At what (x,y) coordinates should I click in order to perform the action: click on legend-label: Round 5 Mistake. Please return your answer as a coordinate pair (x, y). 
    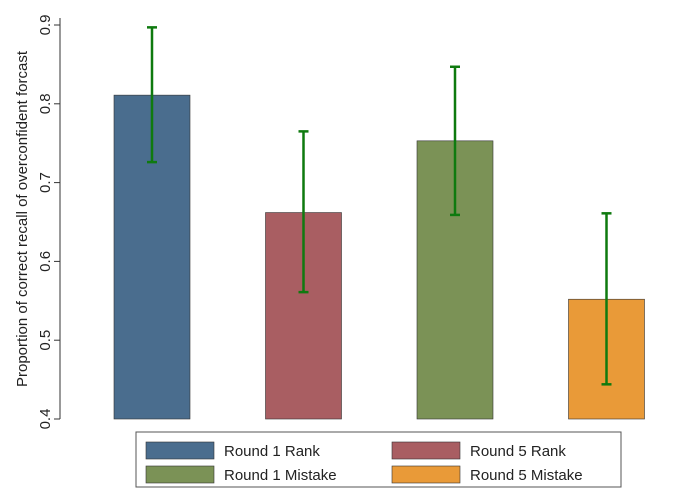
    Looking at the image, I should click on (526, 475).